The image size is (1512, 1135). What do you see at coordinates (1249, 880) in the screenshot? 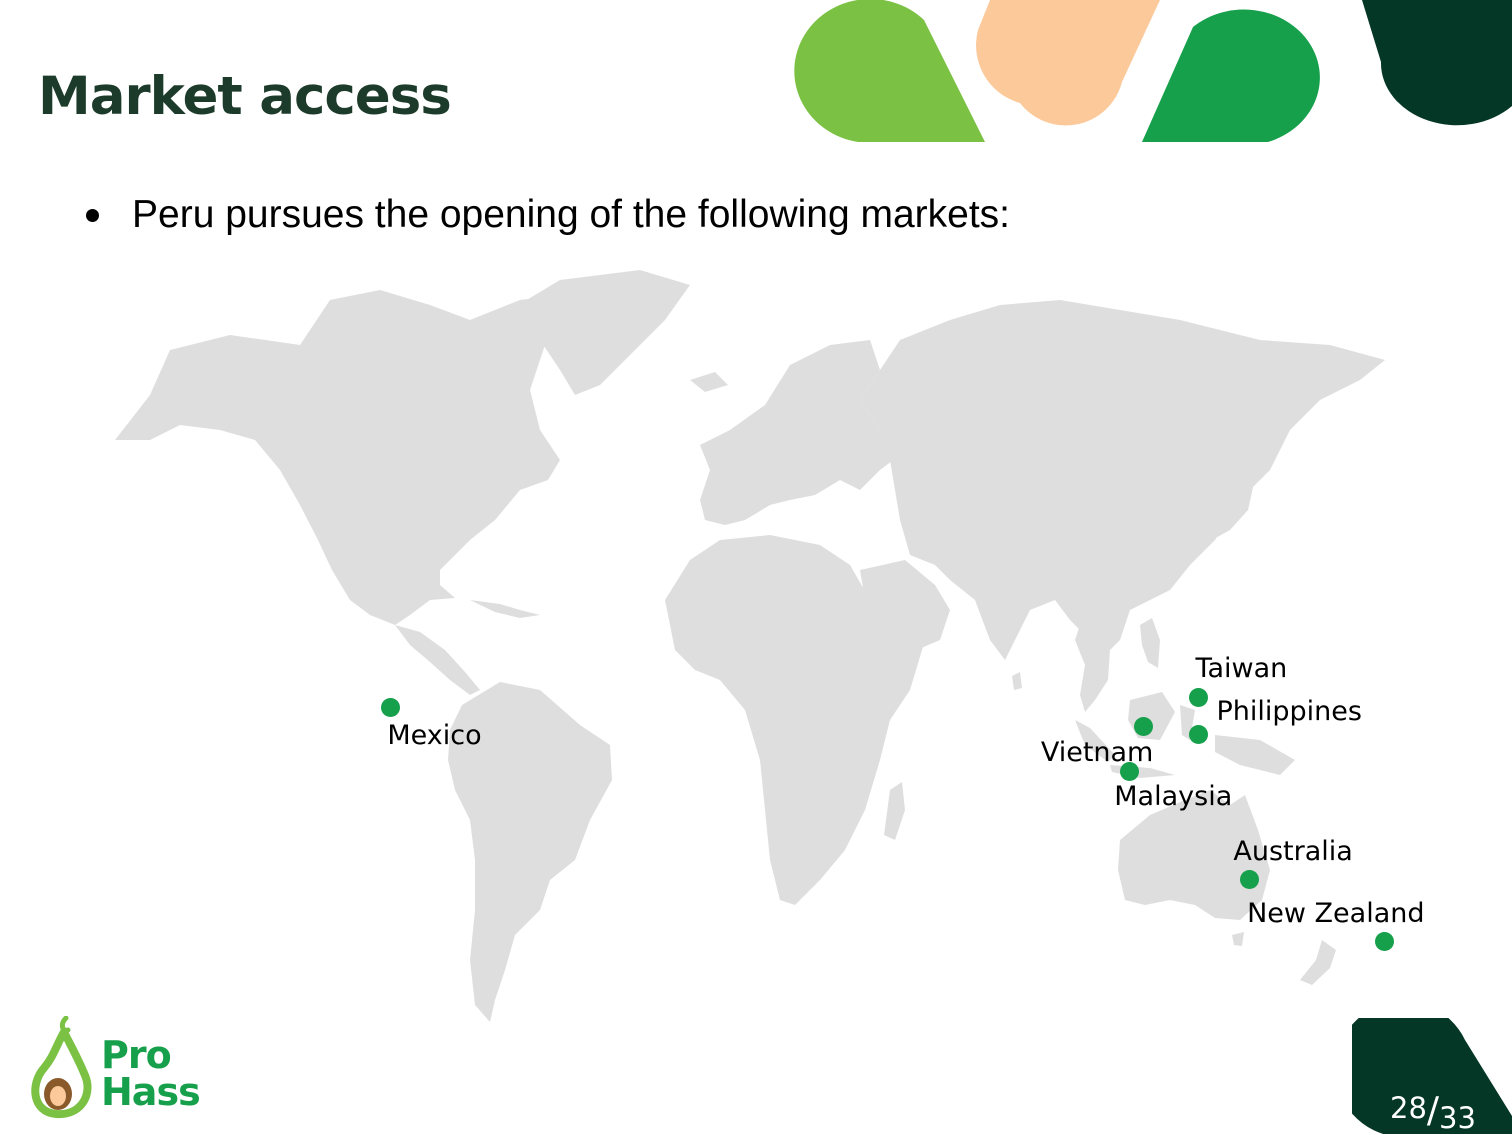
I see `map-marker-australia` at bounding box center [1249, 880].